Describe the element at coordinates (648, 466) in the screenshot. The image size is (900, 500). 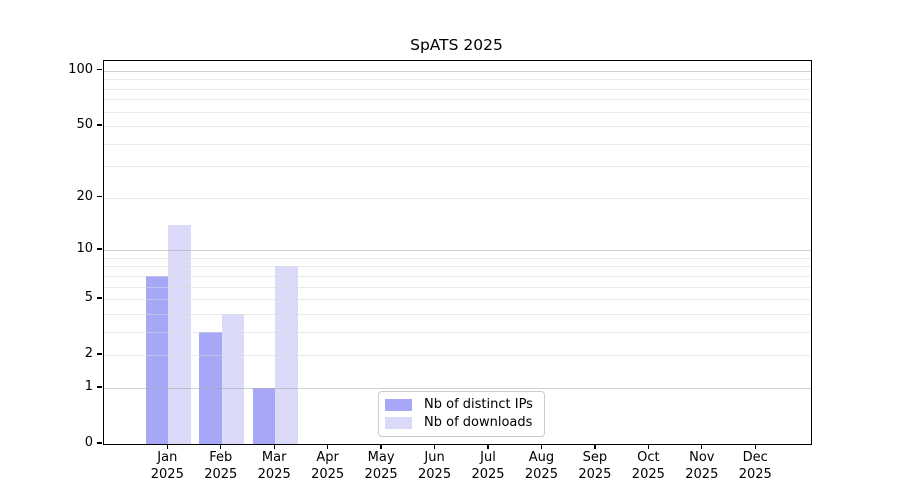
I see `x-tick-label: Oct 2025` at that location.